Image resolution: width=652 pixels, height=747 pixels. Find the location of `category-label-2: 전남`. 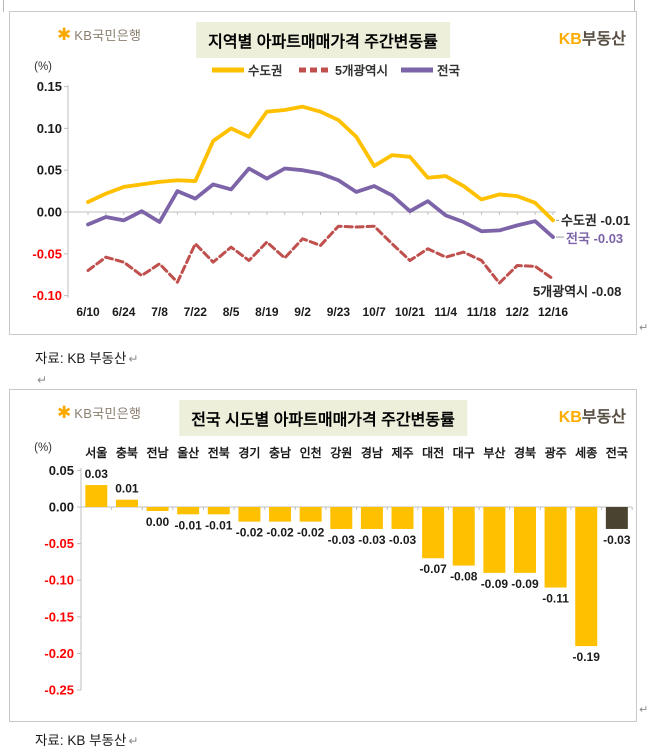

category-label-2: 전남 is located at coordinates (158, 452).